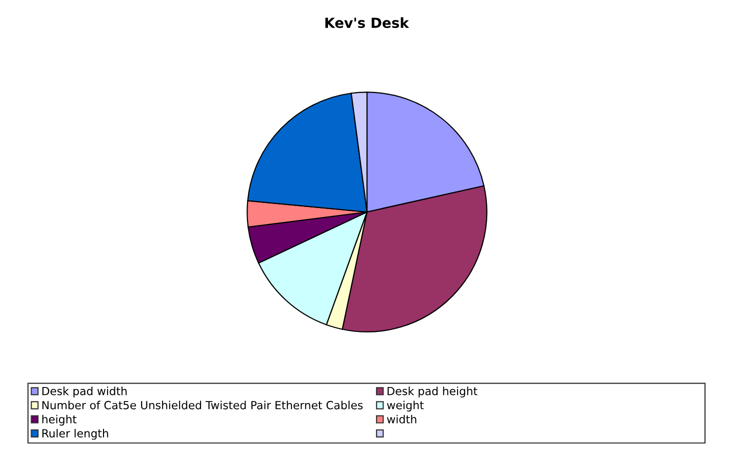 The image size is (733, 450). What do you see at coordinates (59, 420) in the screenshot?
I see `legend-label: height` at bounding box center [59, 420].